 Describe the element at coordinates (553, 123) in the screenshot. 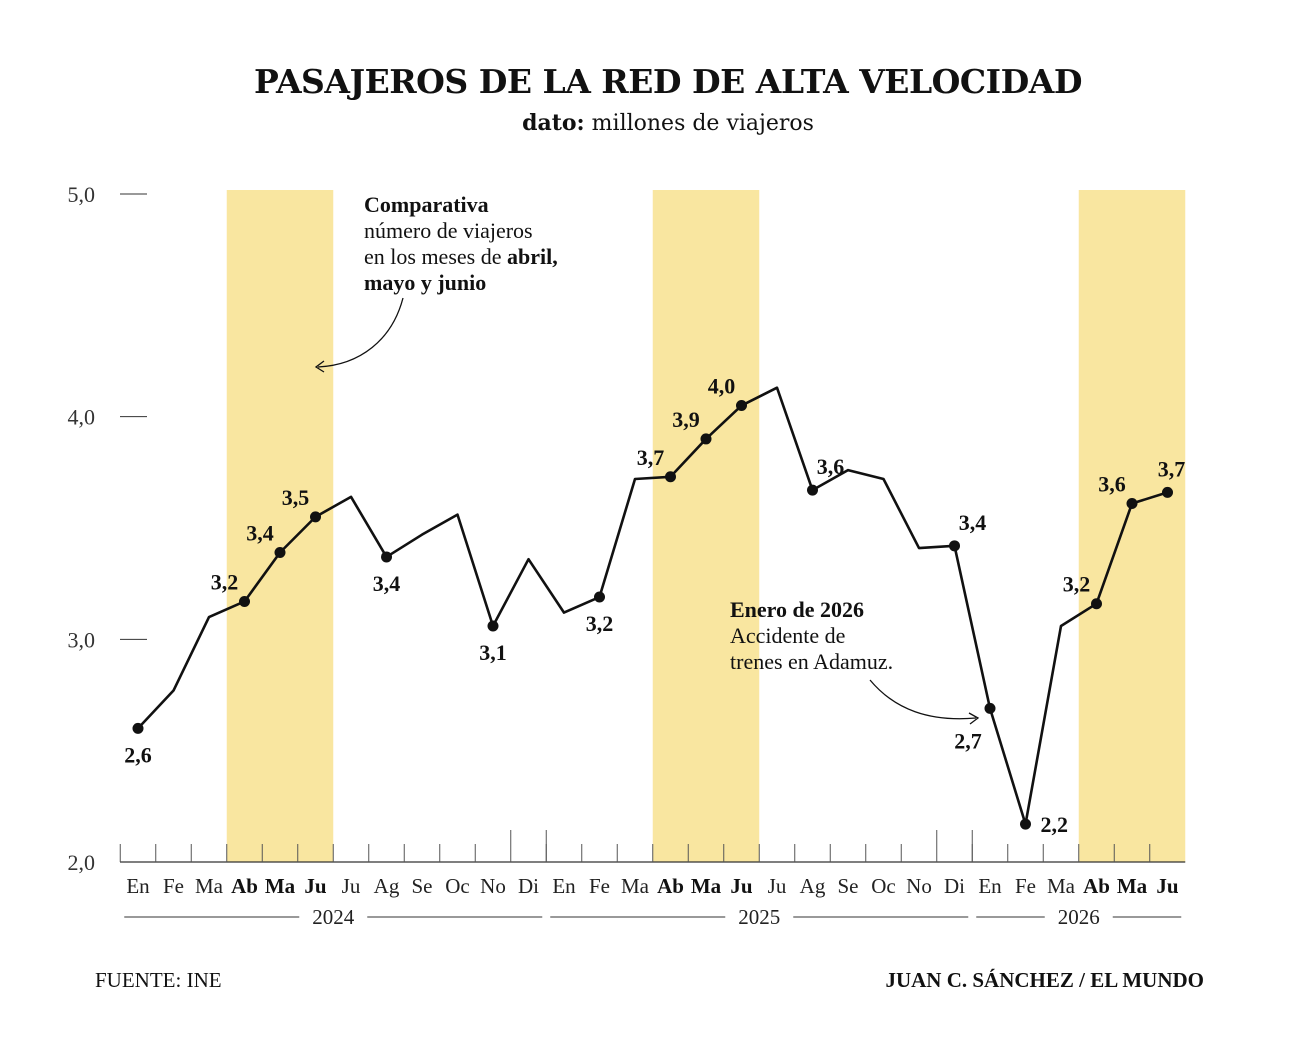

I see `subtitle-label: dato:` at that location.